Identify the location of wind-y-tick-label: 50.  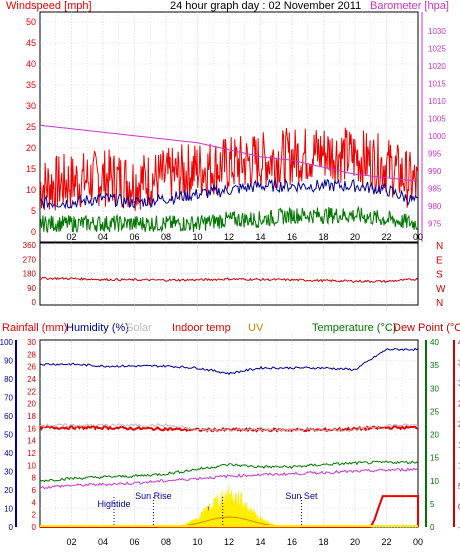
(31, 22).